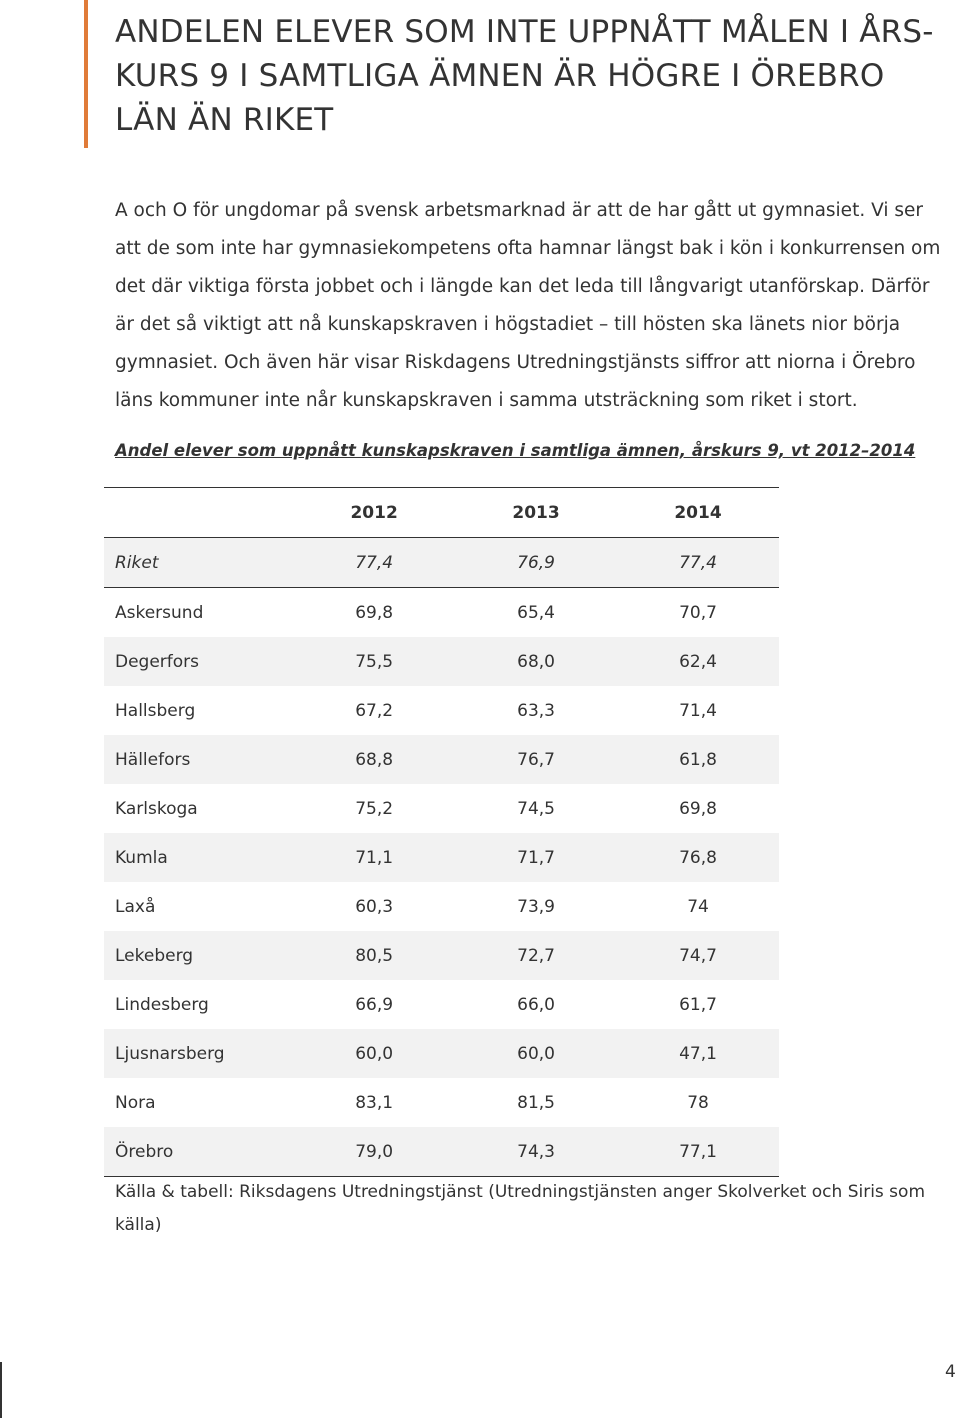 This screenshot has width=960, height=1418. What do you see at coordinates (536, 661) in the screenshot?
I see `cell-2013: 68,0` at bounding box center [536, 661].